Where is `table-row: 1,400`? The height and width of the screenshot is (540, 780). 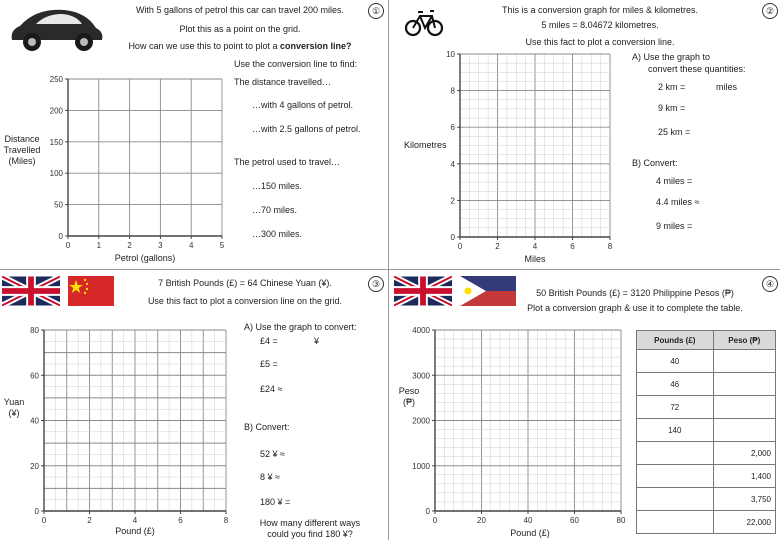
table-row: 1,400 is located at coordinates (706, 476).